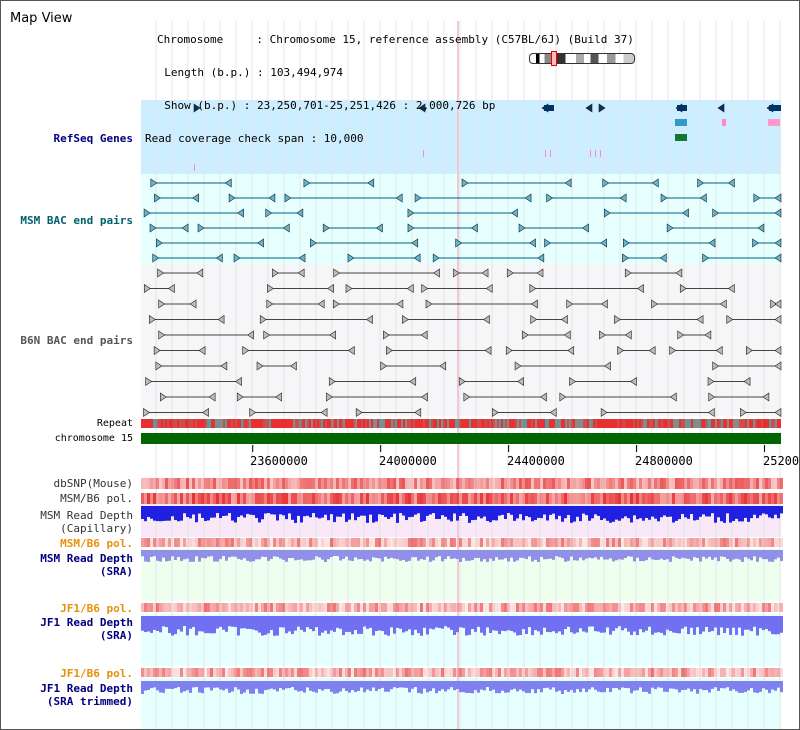  I want to click on refseq-gene-block, so click(775, 108).